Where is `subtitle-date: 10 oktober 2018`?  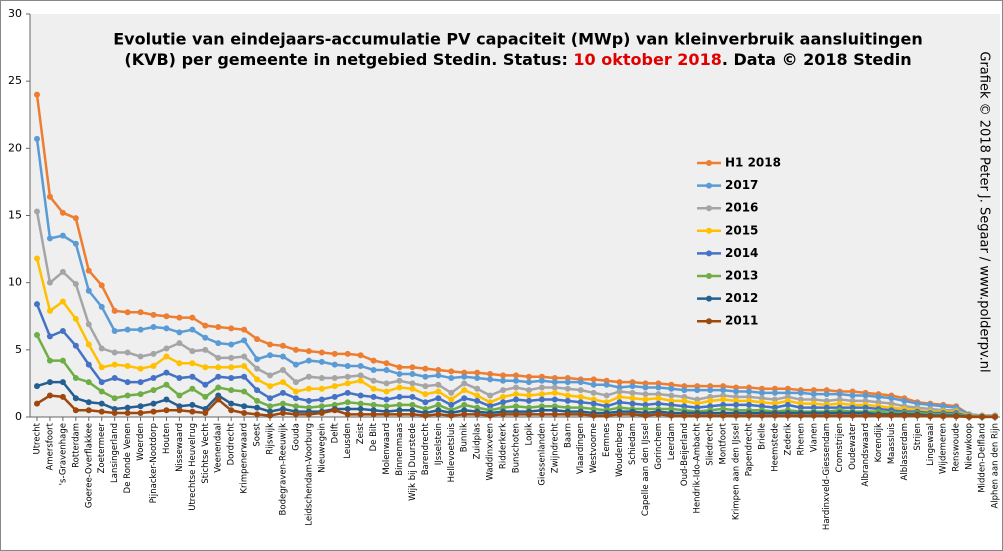
subtitle-date: 10 oktober 2018 is located at coordinates (647, 59).